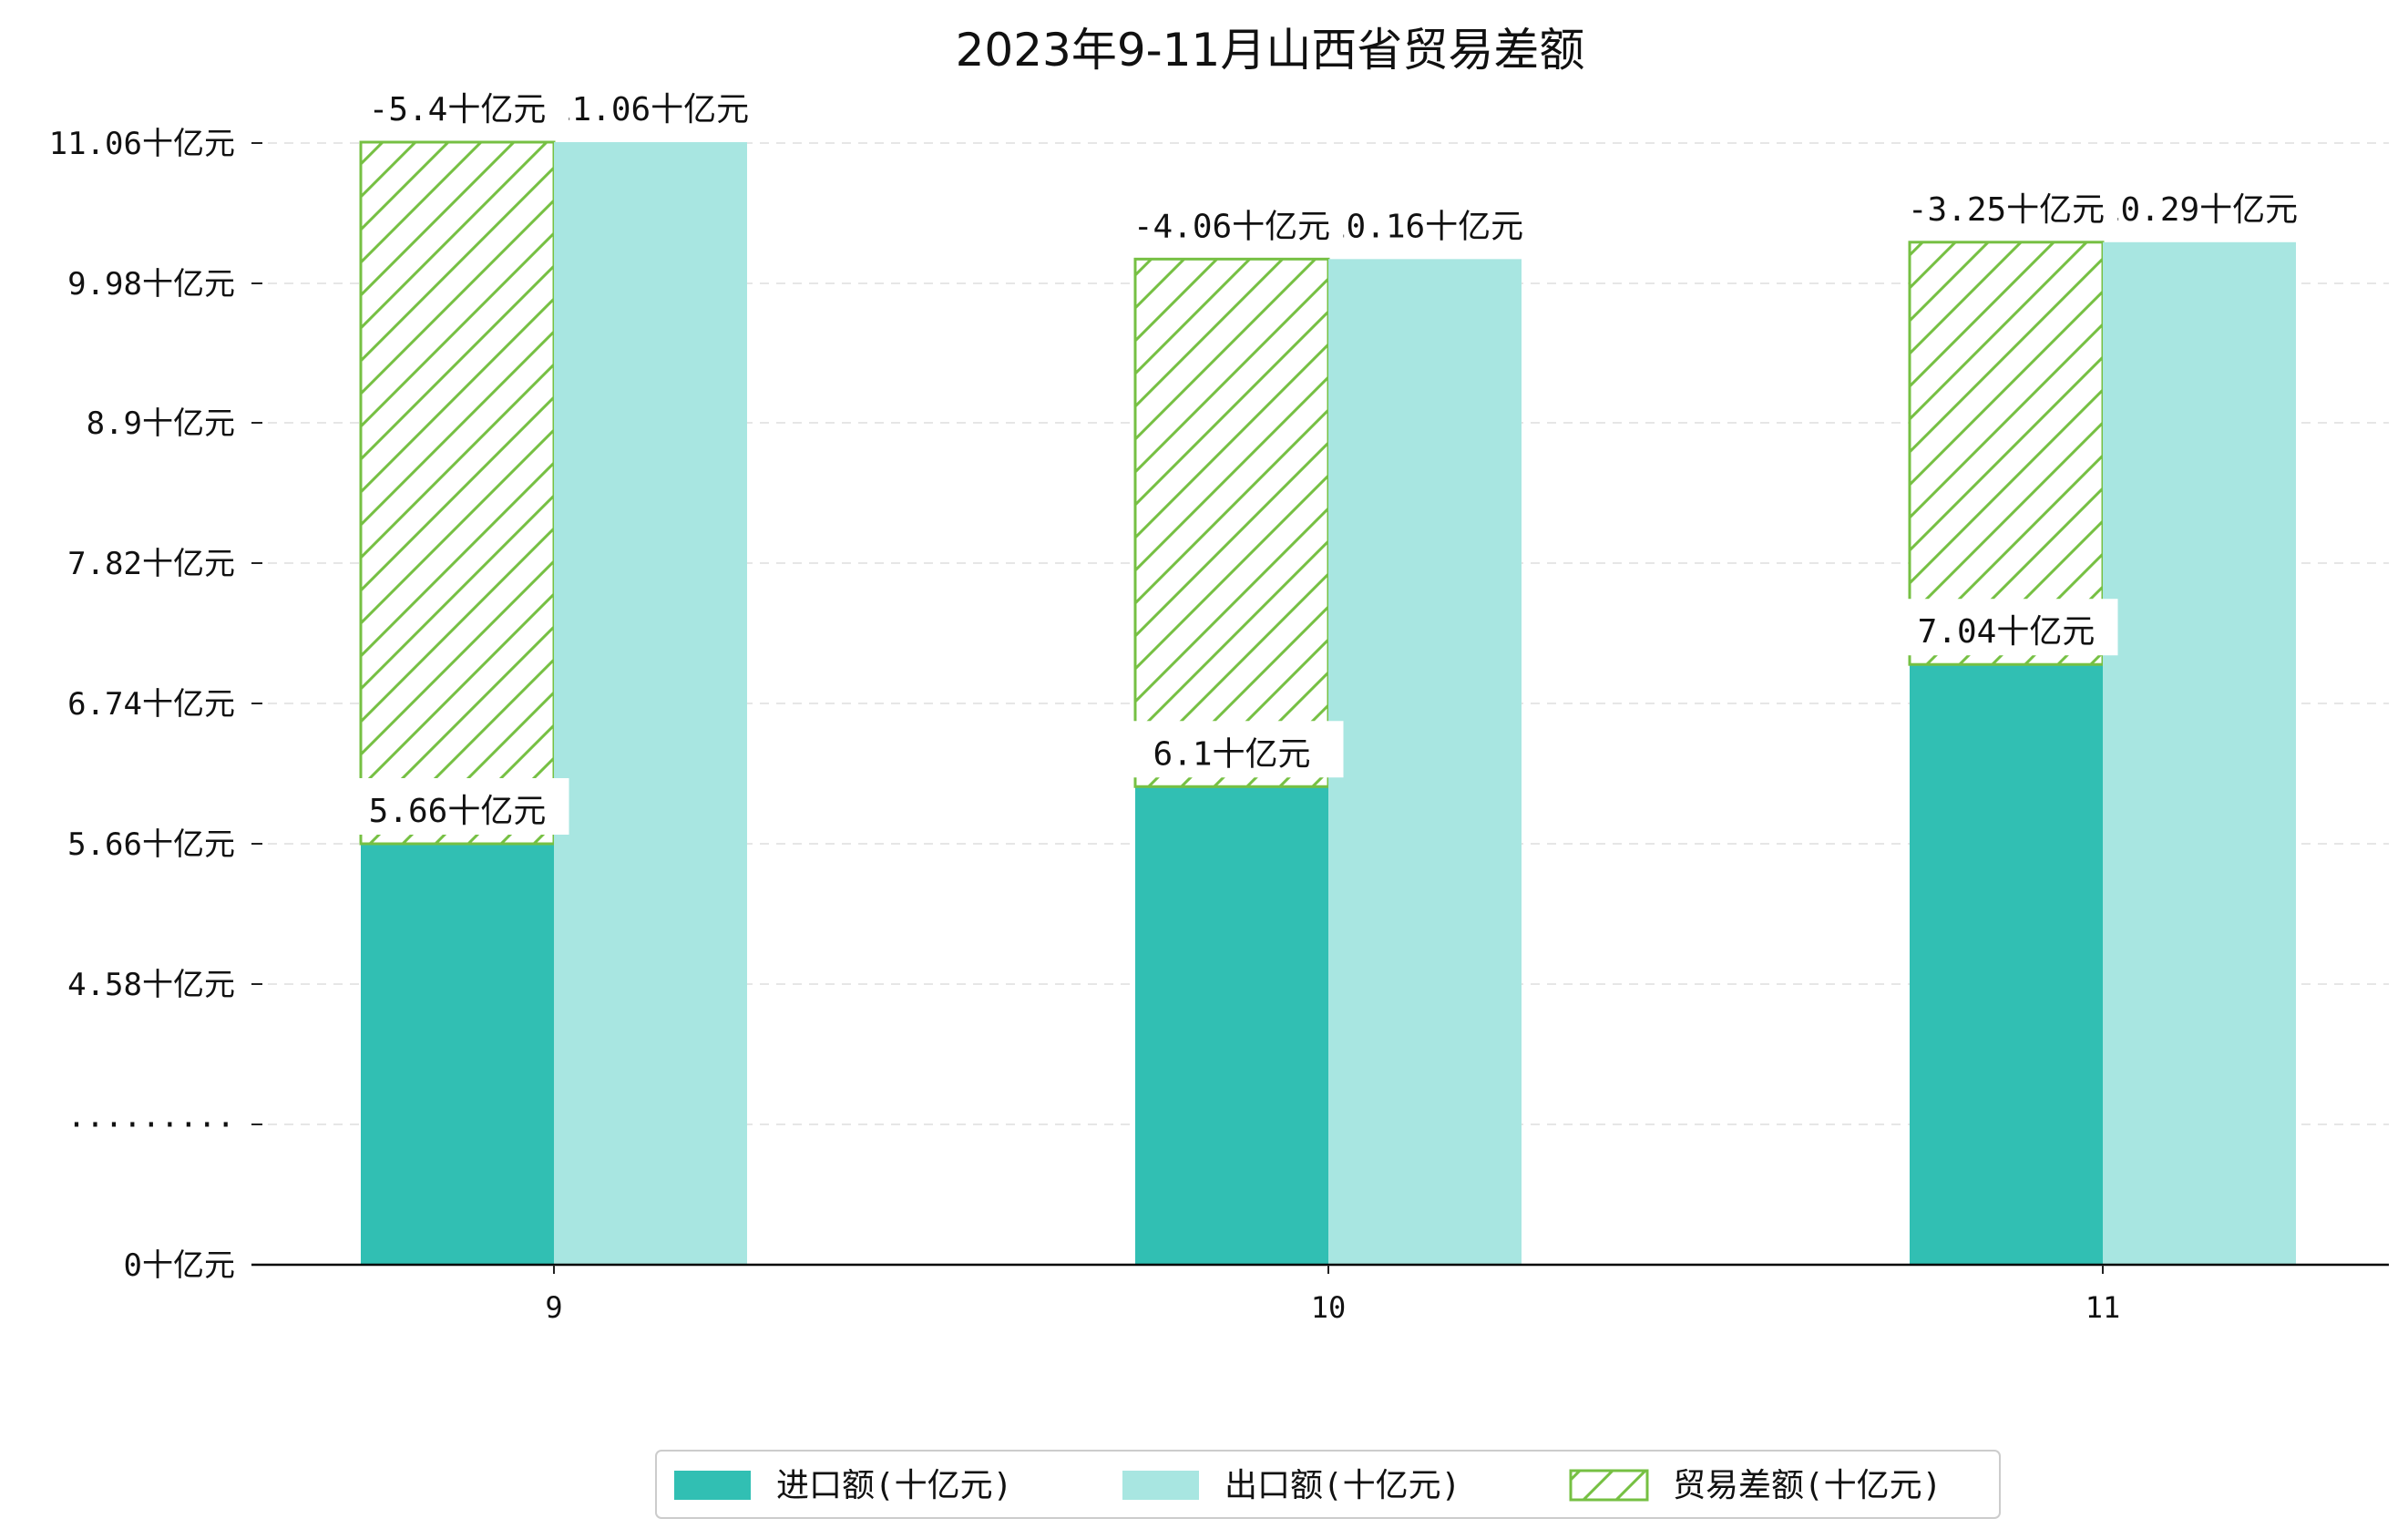  Describe the element at coordinates (180, 1266) in the screenshot. I see `y-tick-label: 0十亿元` at that location.